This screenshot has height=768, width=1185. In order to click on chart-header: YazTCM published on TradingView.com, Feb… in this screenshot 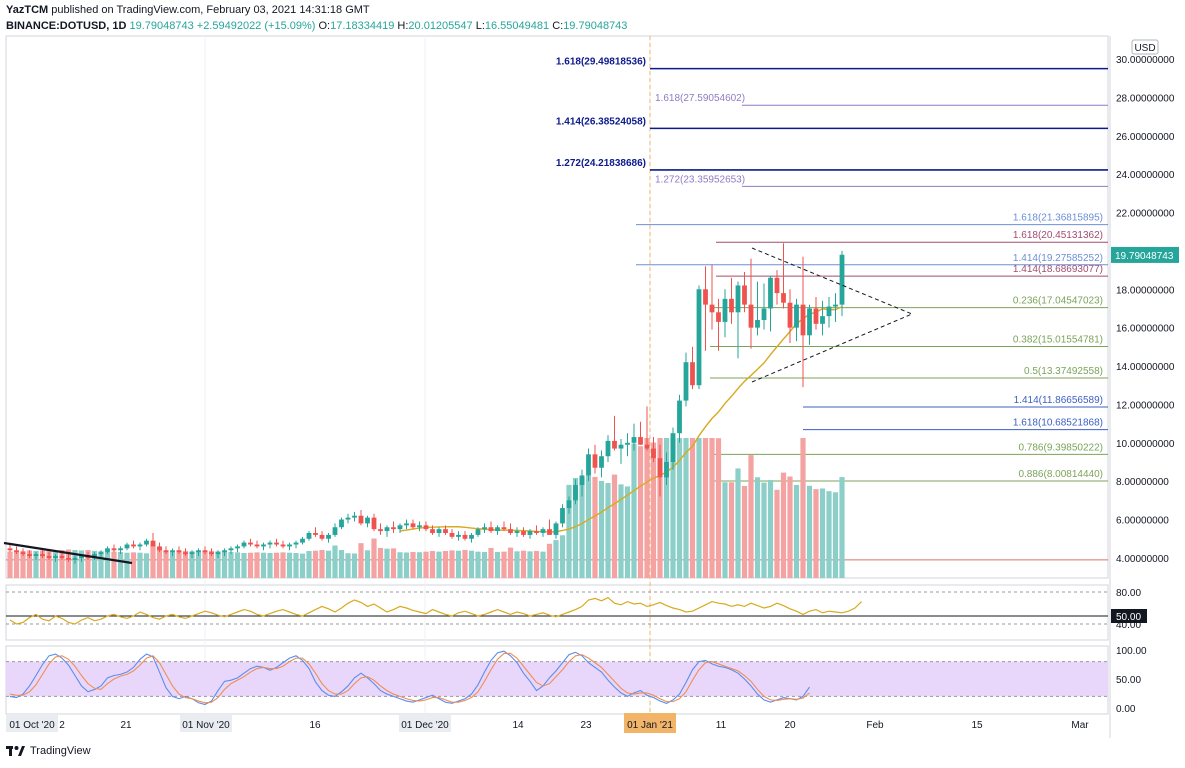, I will do `click(591, 18)`.